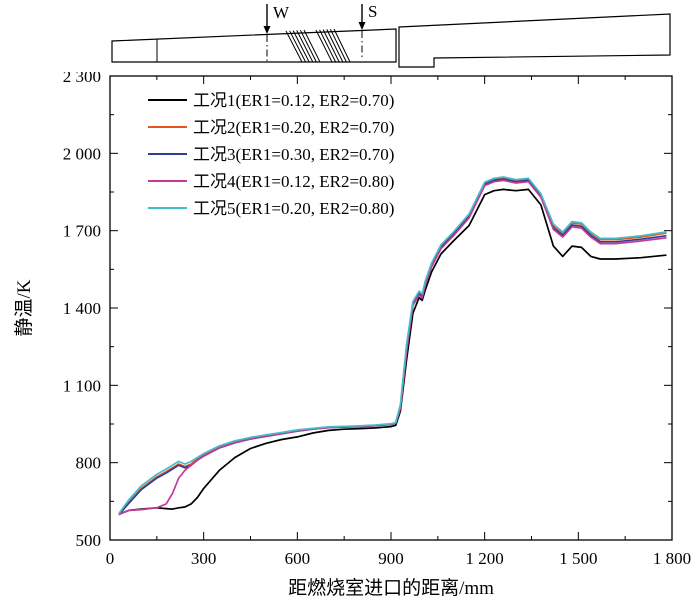 The height and width of the screenshot is (606, 700). I want to click on x-tick-label: 300, so click(204, 558).